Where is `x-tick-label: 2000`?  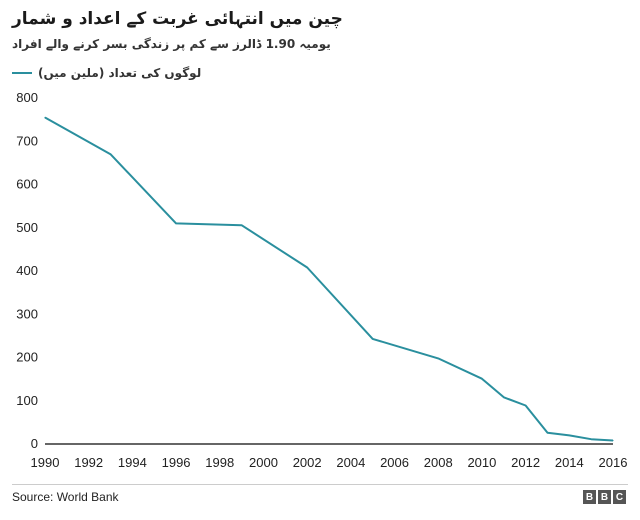 x-tick-label: 2000 is located at coordinates (263, 462).